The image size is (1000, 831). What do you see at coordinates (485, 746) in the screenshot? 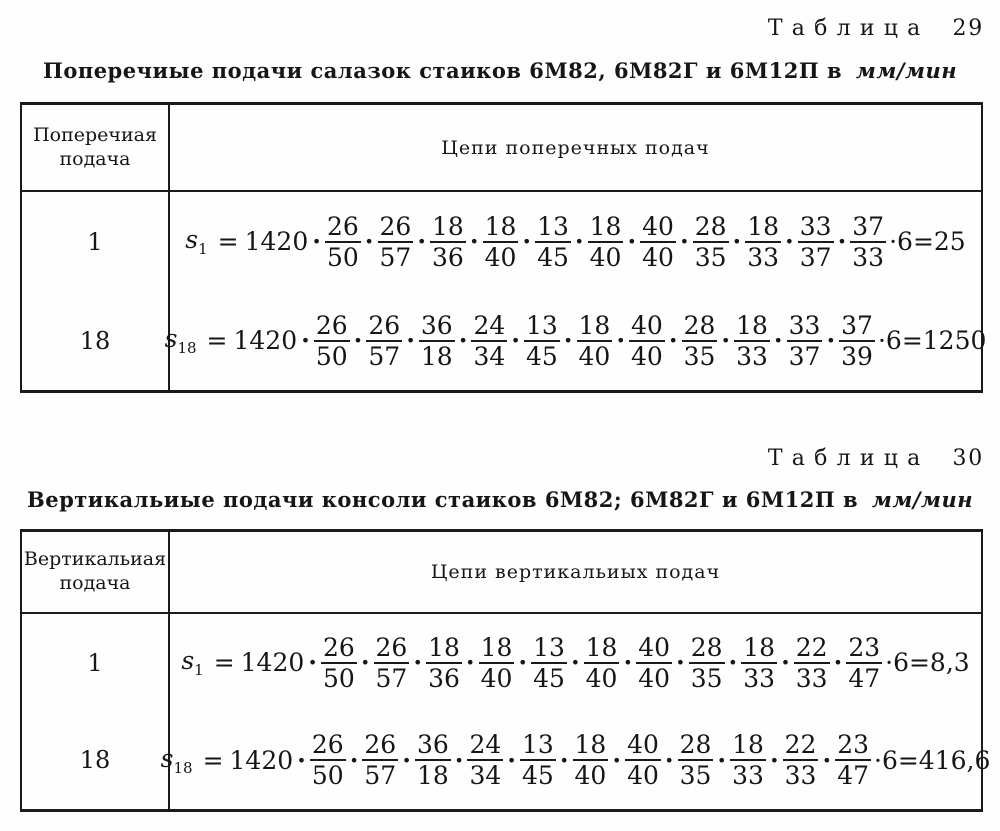
I see `fraction-numerator: 24` at bounding box center [485, 746].